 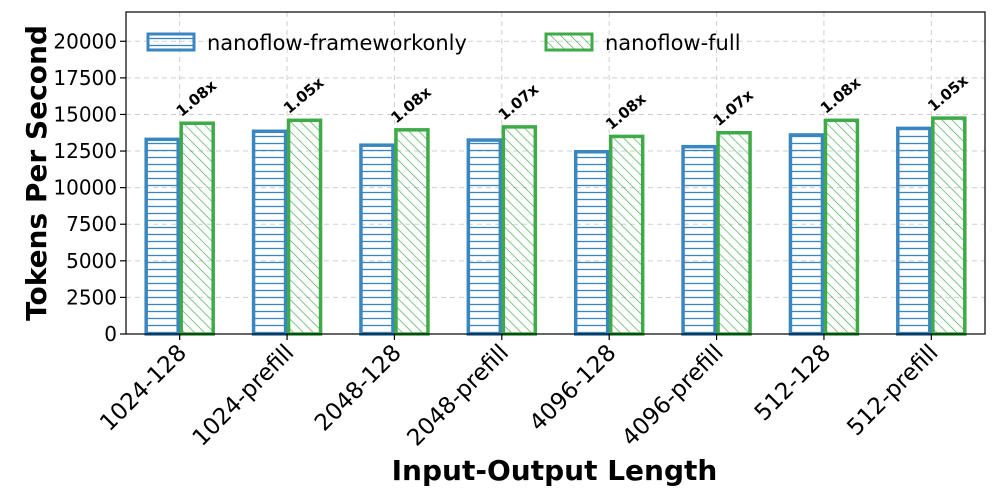 What do you see at coordinates (85, 114) in the screenshot?
I see `y-tick-label: 15000` at bounding box center [85, 114].